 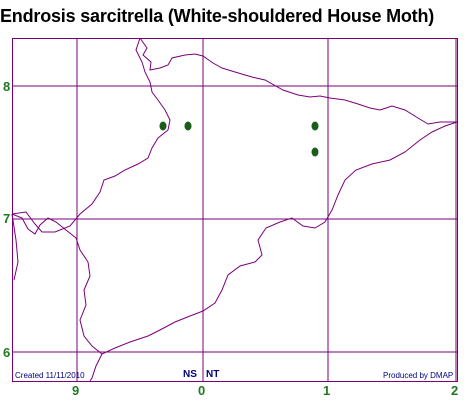 I want to click on y-tick-label: 6, so click(x=7, y=352).